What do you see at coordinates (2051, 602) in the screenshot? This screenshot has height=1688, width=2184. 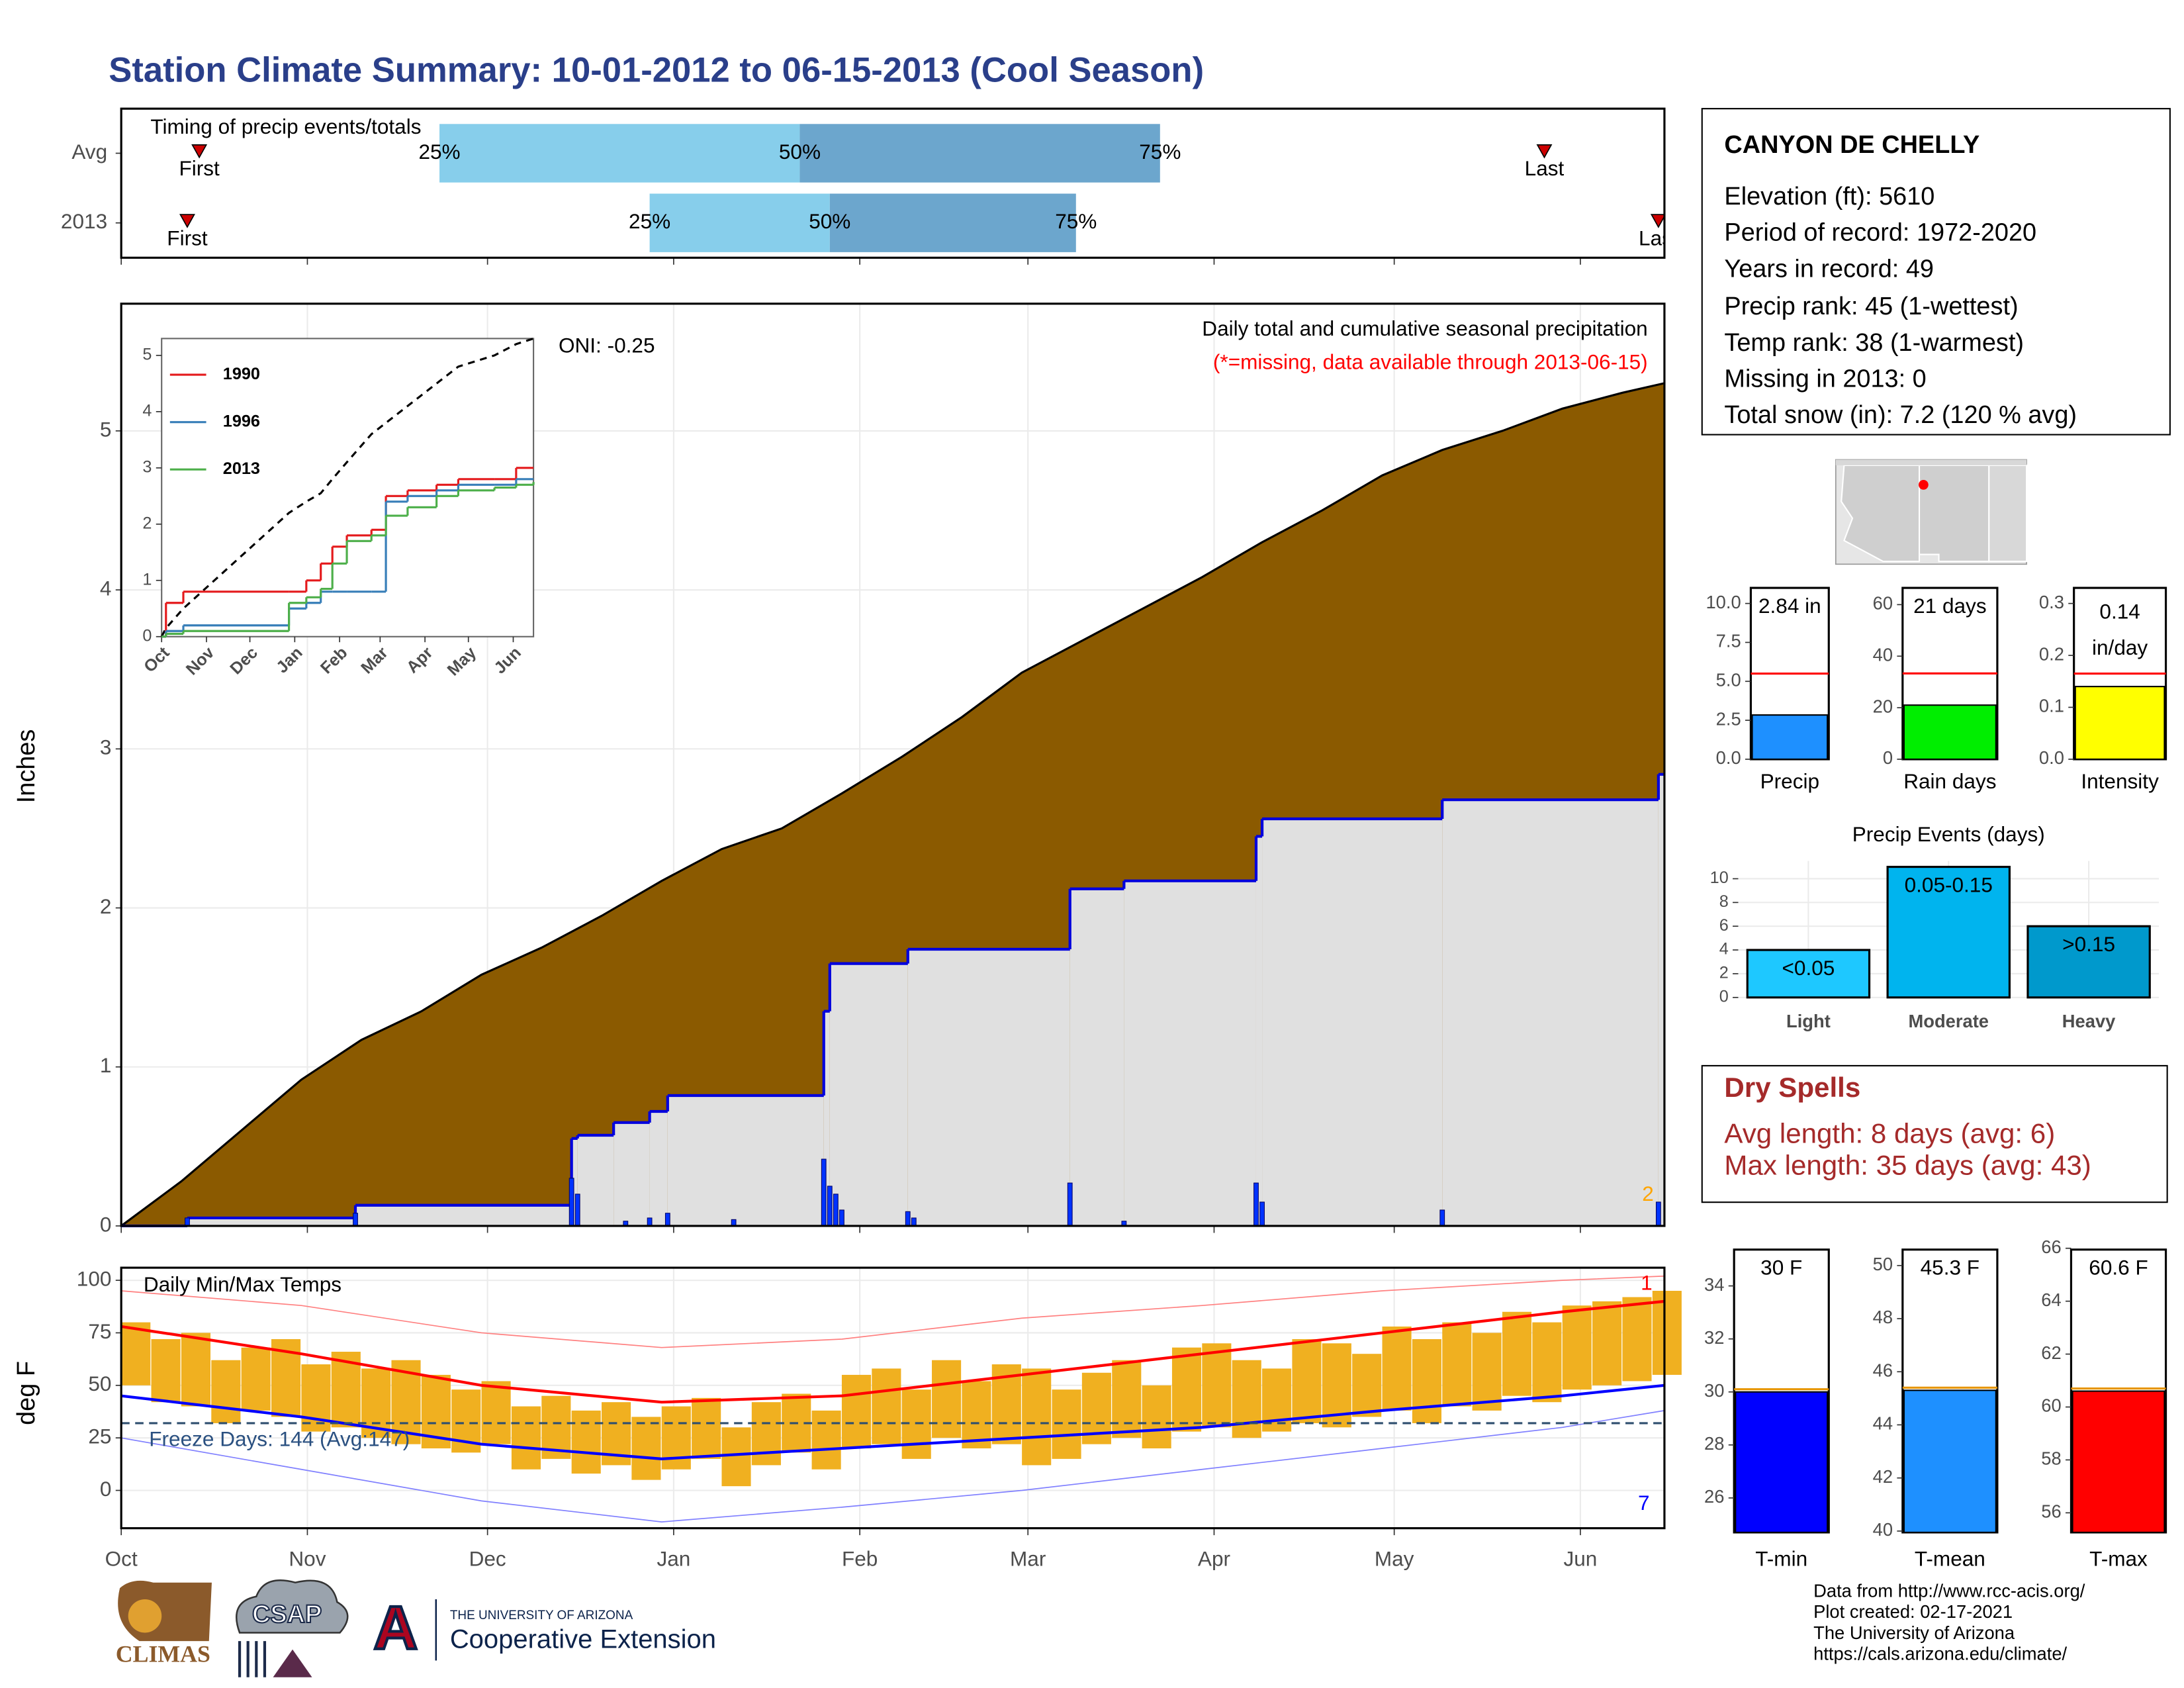 I see `y-tick-label: 0.3` at bounding box center [2051, 602].